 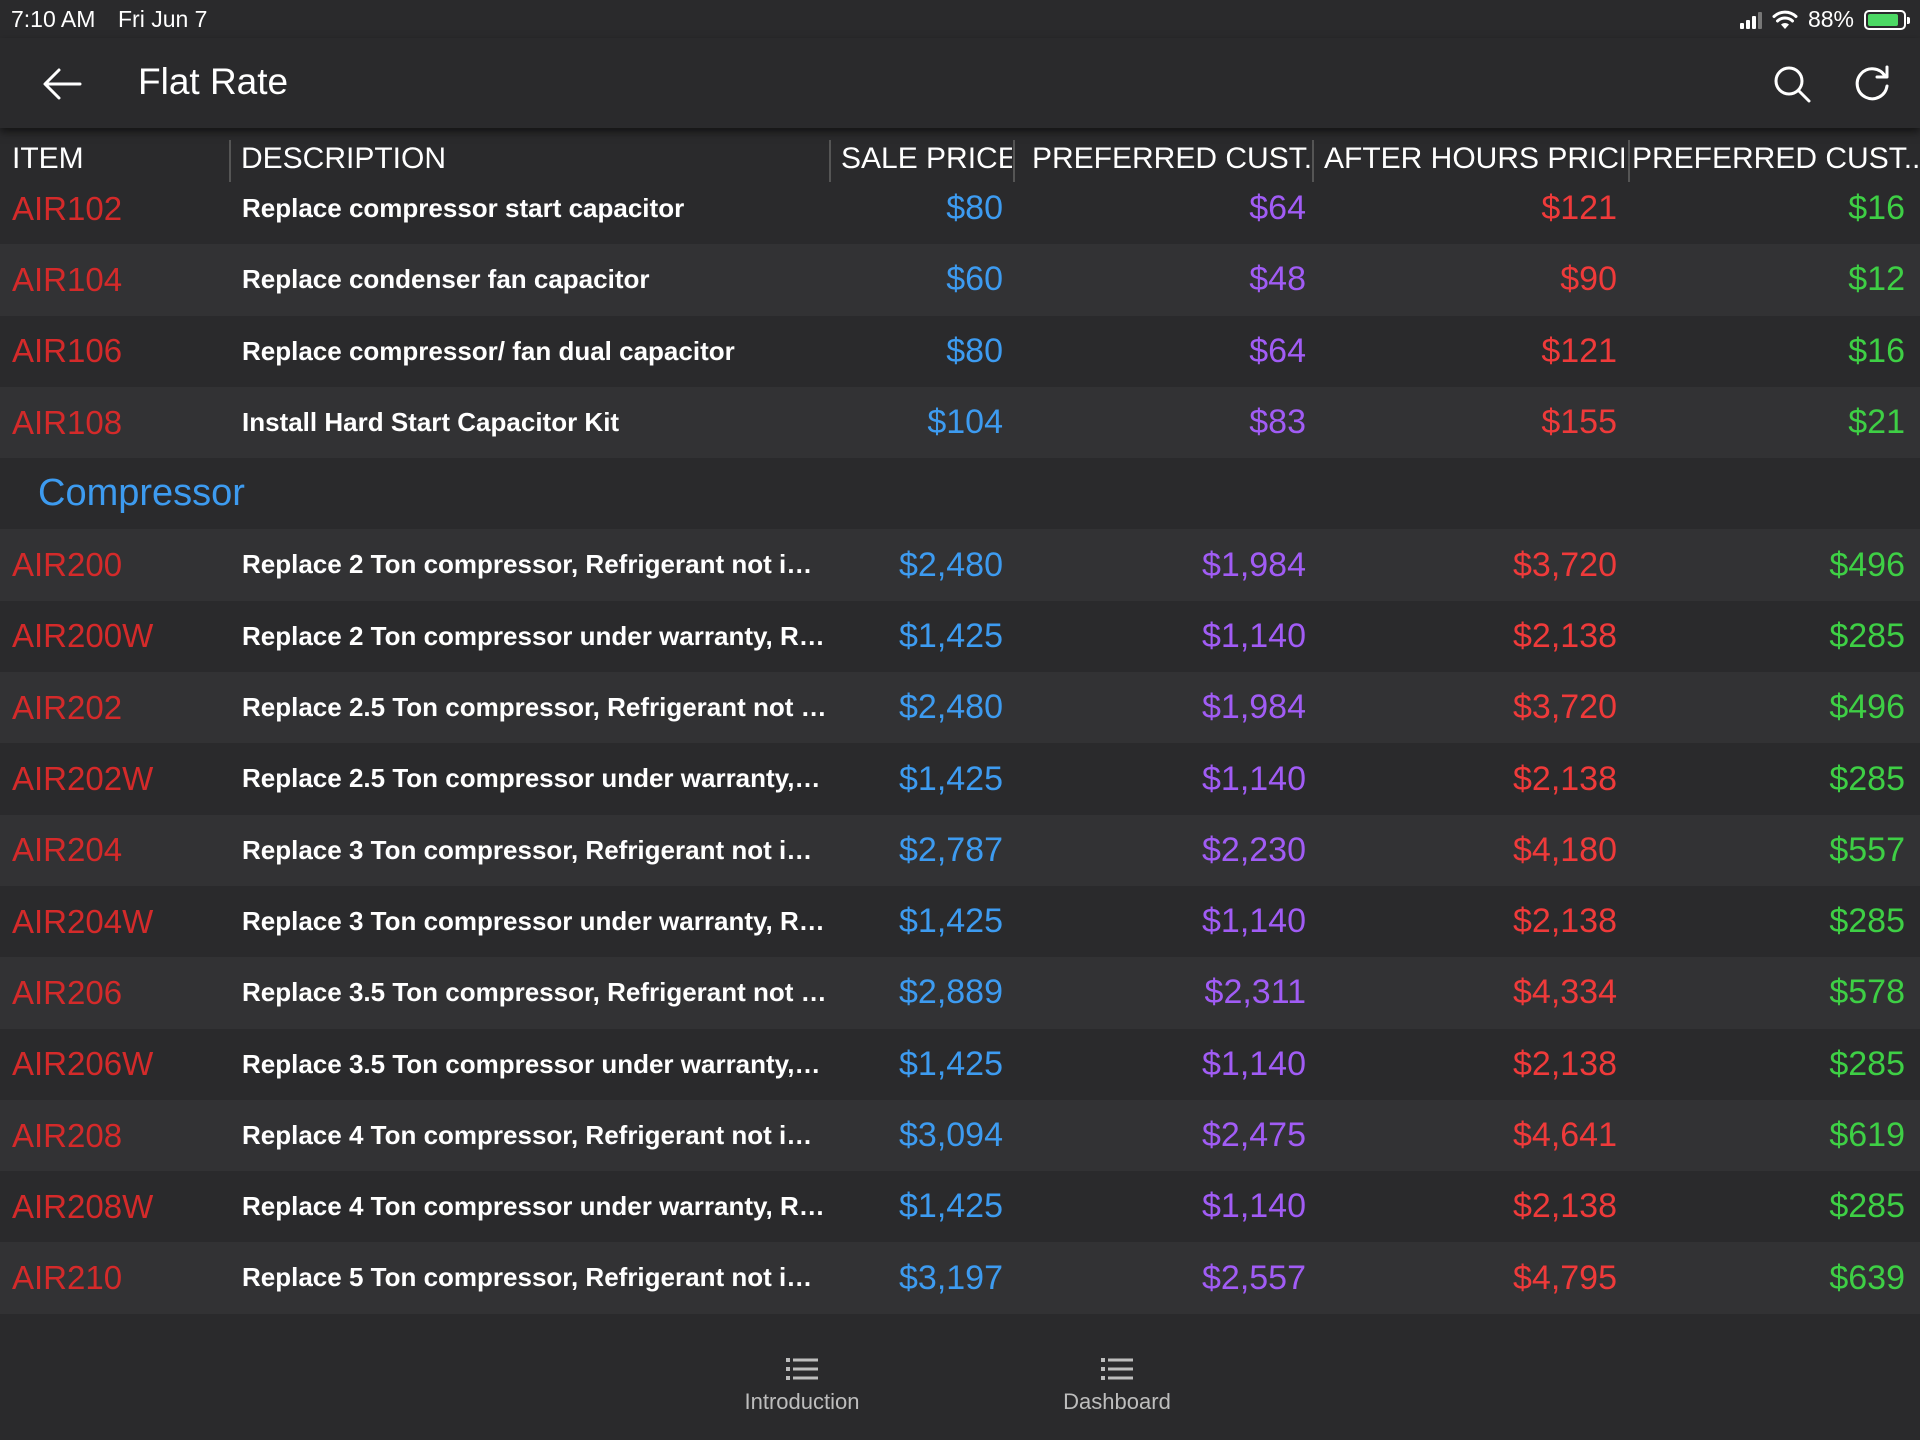 I want to click on tab-dashboard: Dashboard, so click(x=1117, y=1386).